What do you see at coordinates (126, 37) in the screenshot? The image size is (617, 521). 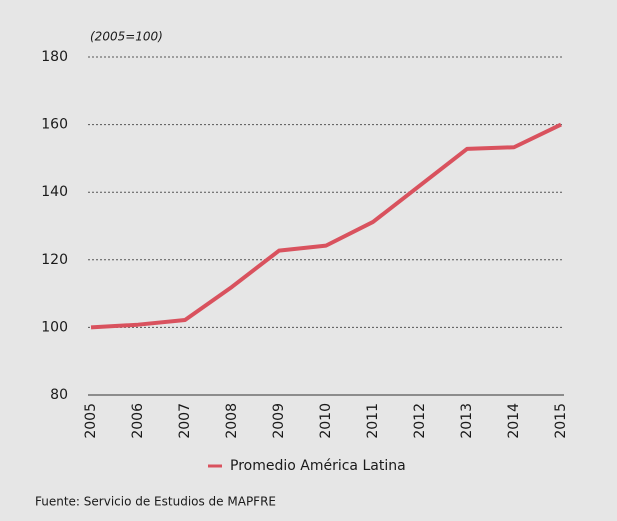 I see `annotation: (2005=100)` at bounding box center [126, 37].